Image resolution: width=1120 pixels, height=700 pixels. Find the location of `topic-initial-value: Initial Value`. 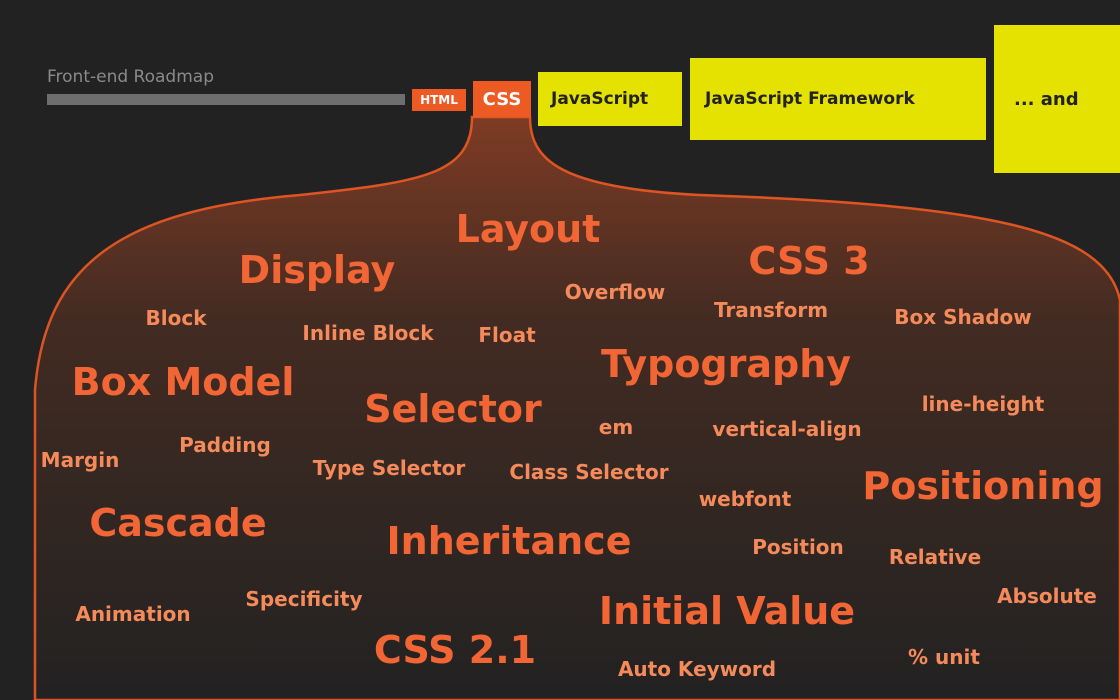

topic-initial-value: Initial Value is located at coordinates (727, 611).